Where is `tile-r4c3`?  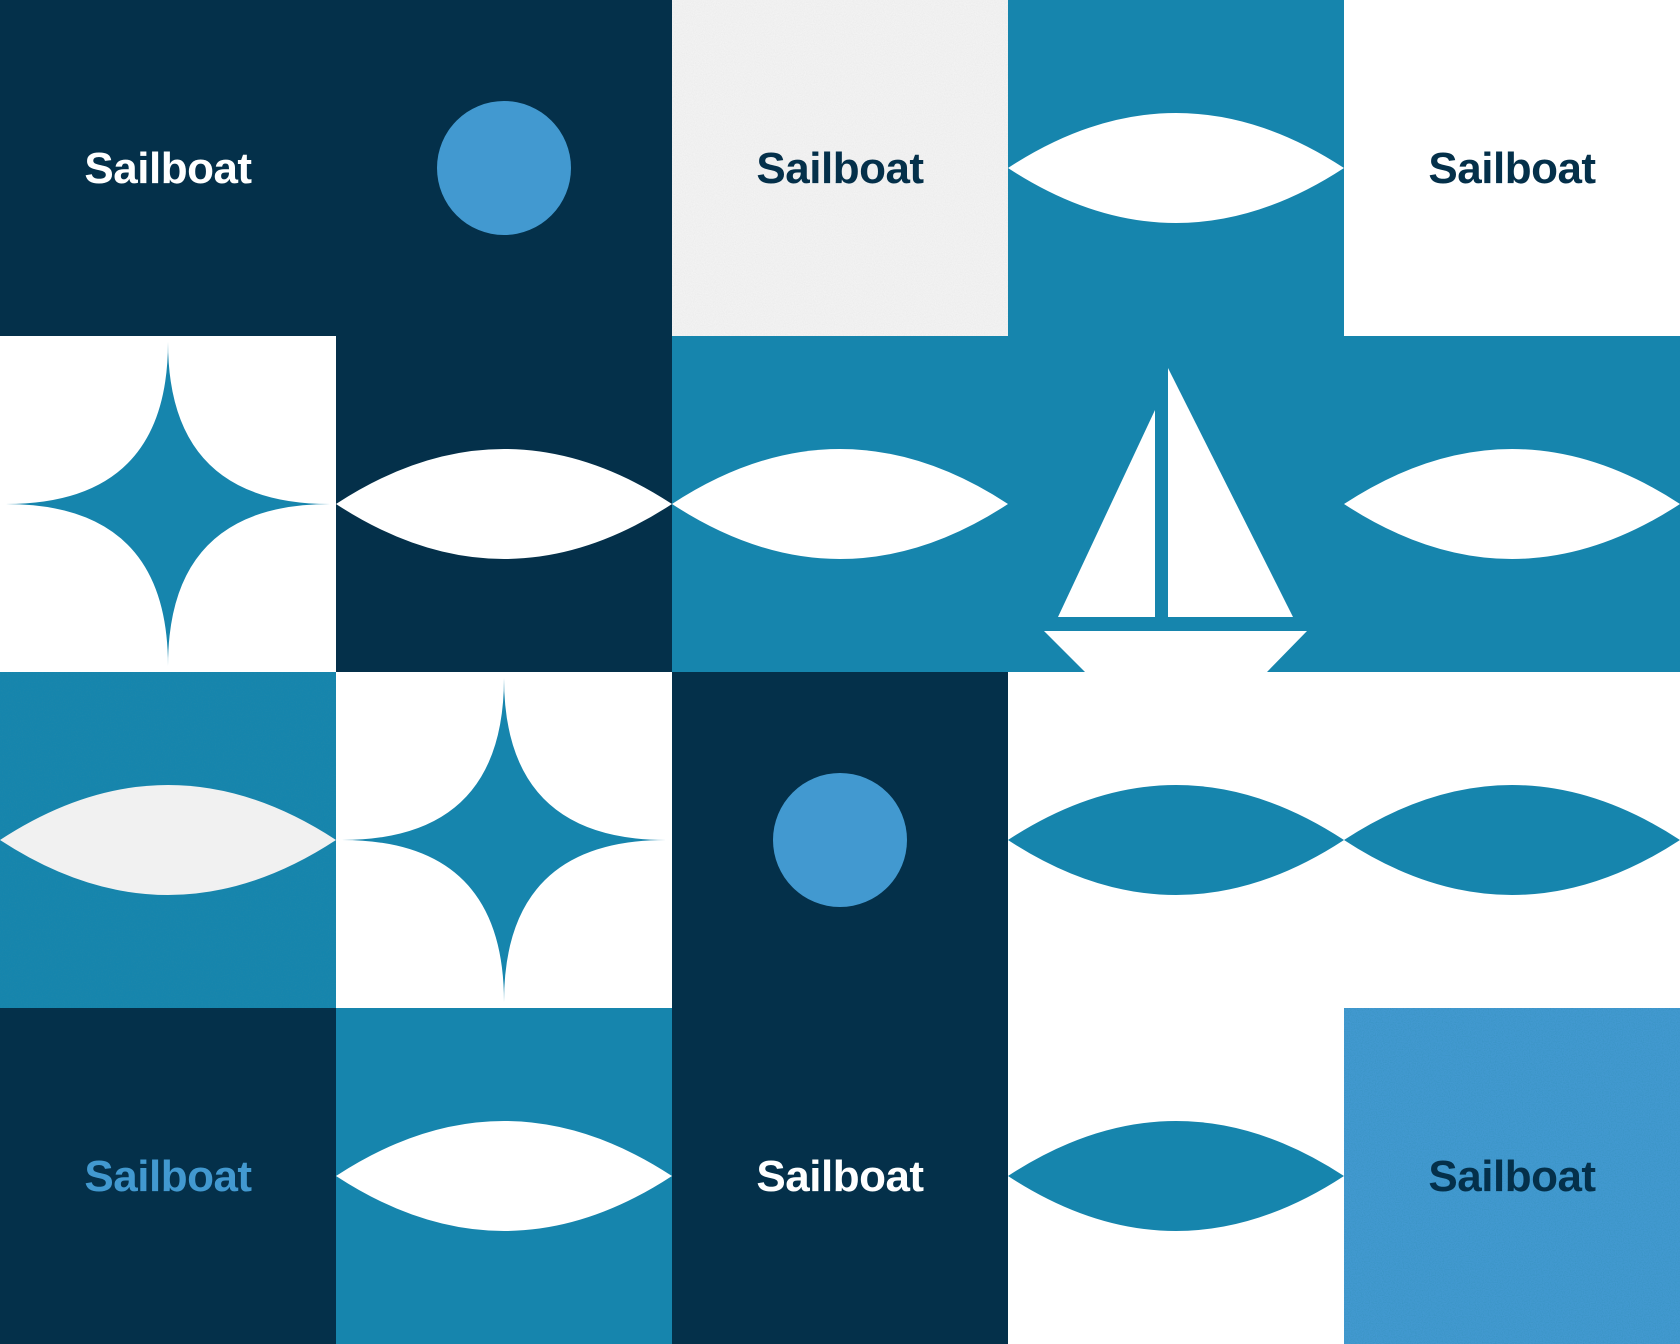 tile-r4c3 is located at coordinates (840, 1176).